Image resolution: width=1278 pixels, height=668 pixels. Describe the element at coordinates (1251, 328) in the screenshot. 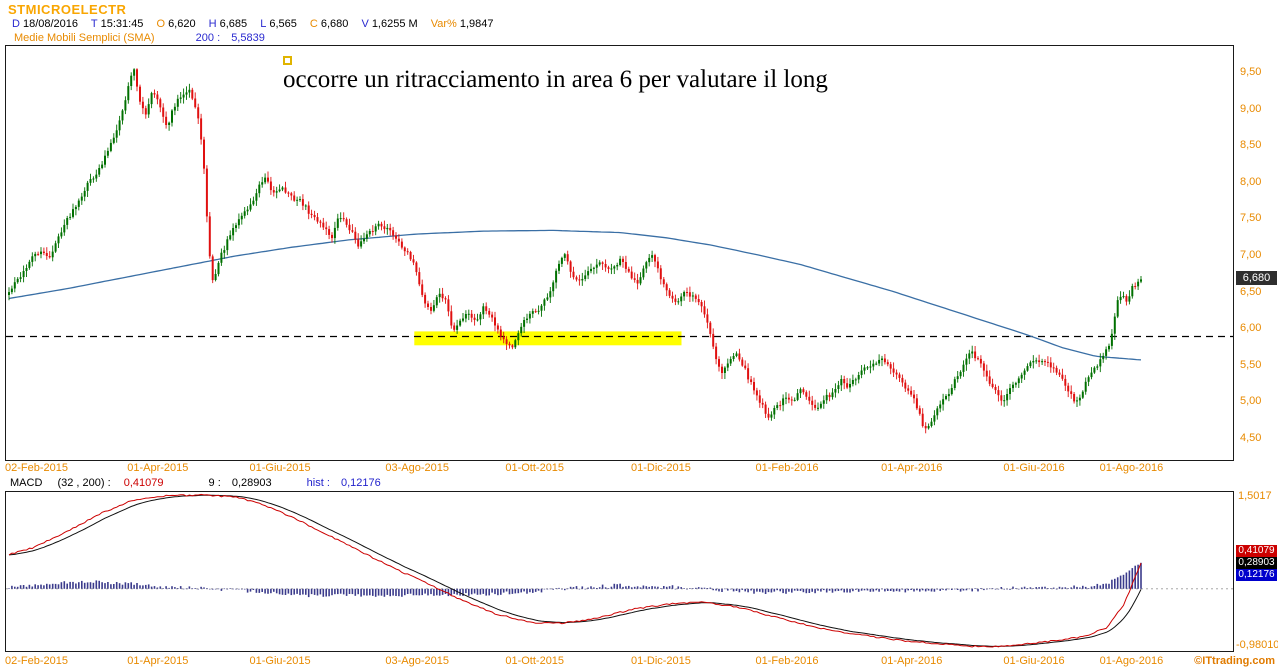

I see `price-axis-label: 6,00` at that location.